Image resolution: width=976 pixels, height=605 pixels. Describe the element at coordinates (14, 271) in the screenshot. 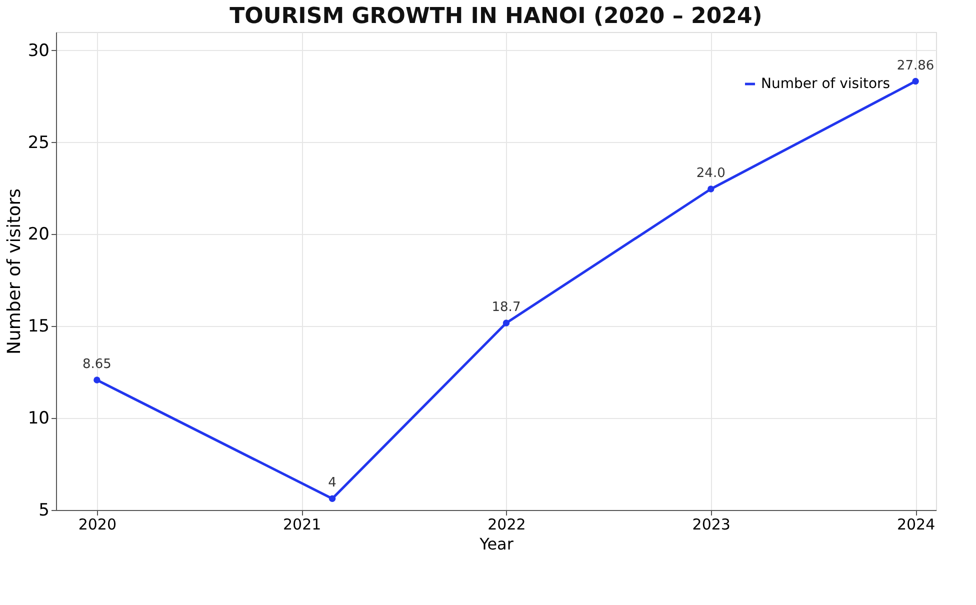

I see `y-axis-title: Number of visitors` at that location.